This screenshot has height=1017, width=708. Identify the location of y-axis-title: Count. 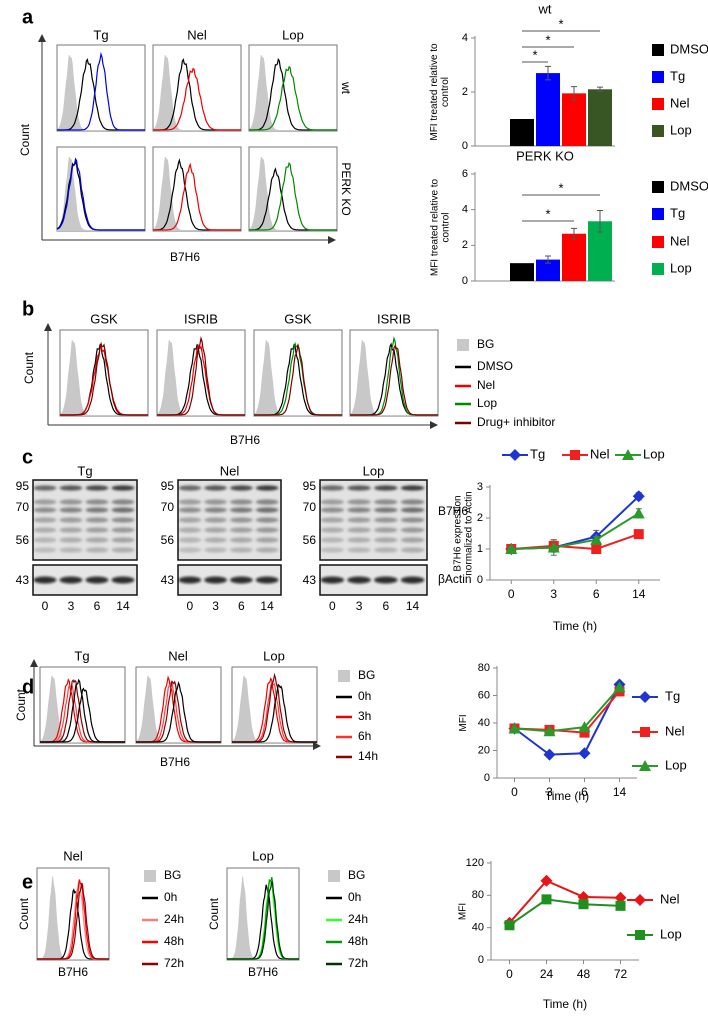
(214, 913).